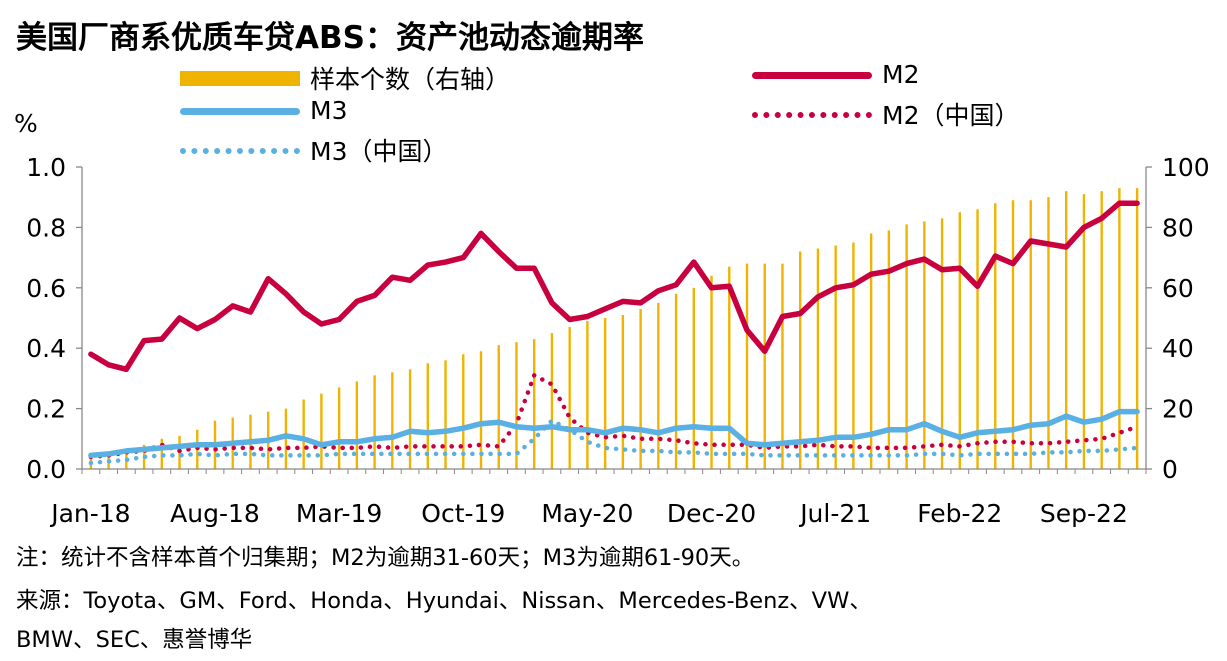 This screenshot has height=661, width=1227. I want to click on y-tick-label-right: 100, so click(1186, 167).